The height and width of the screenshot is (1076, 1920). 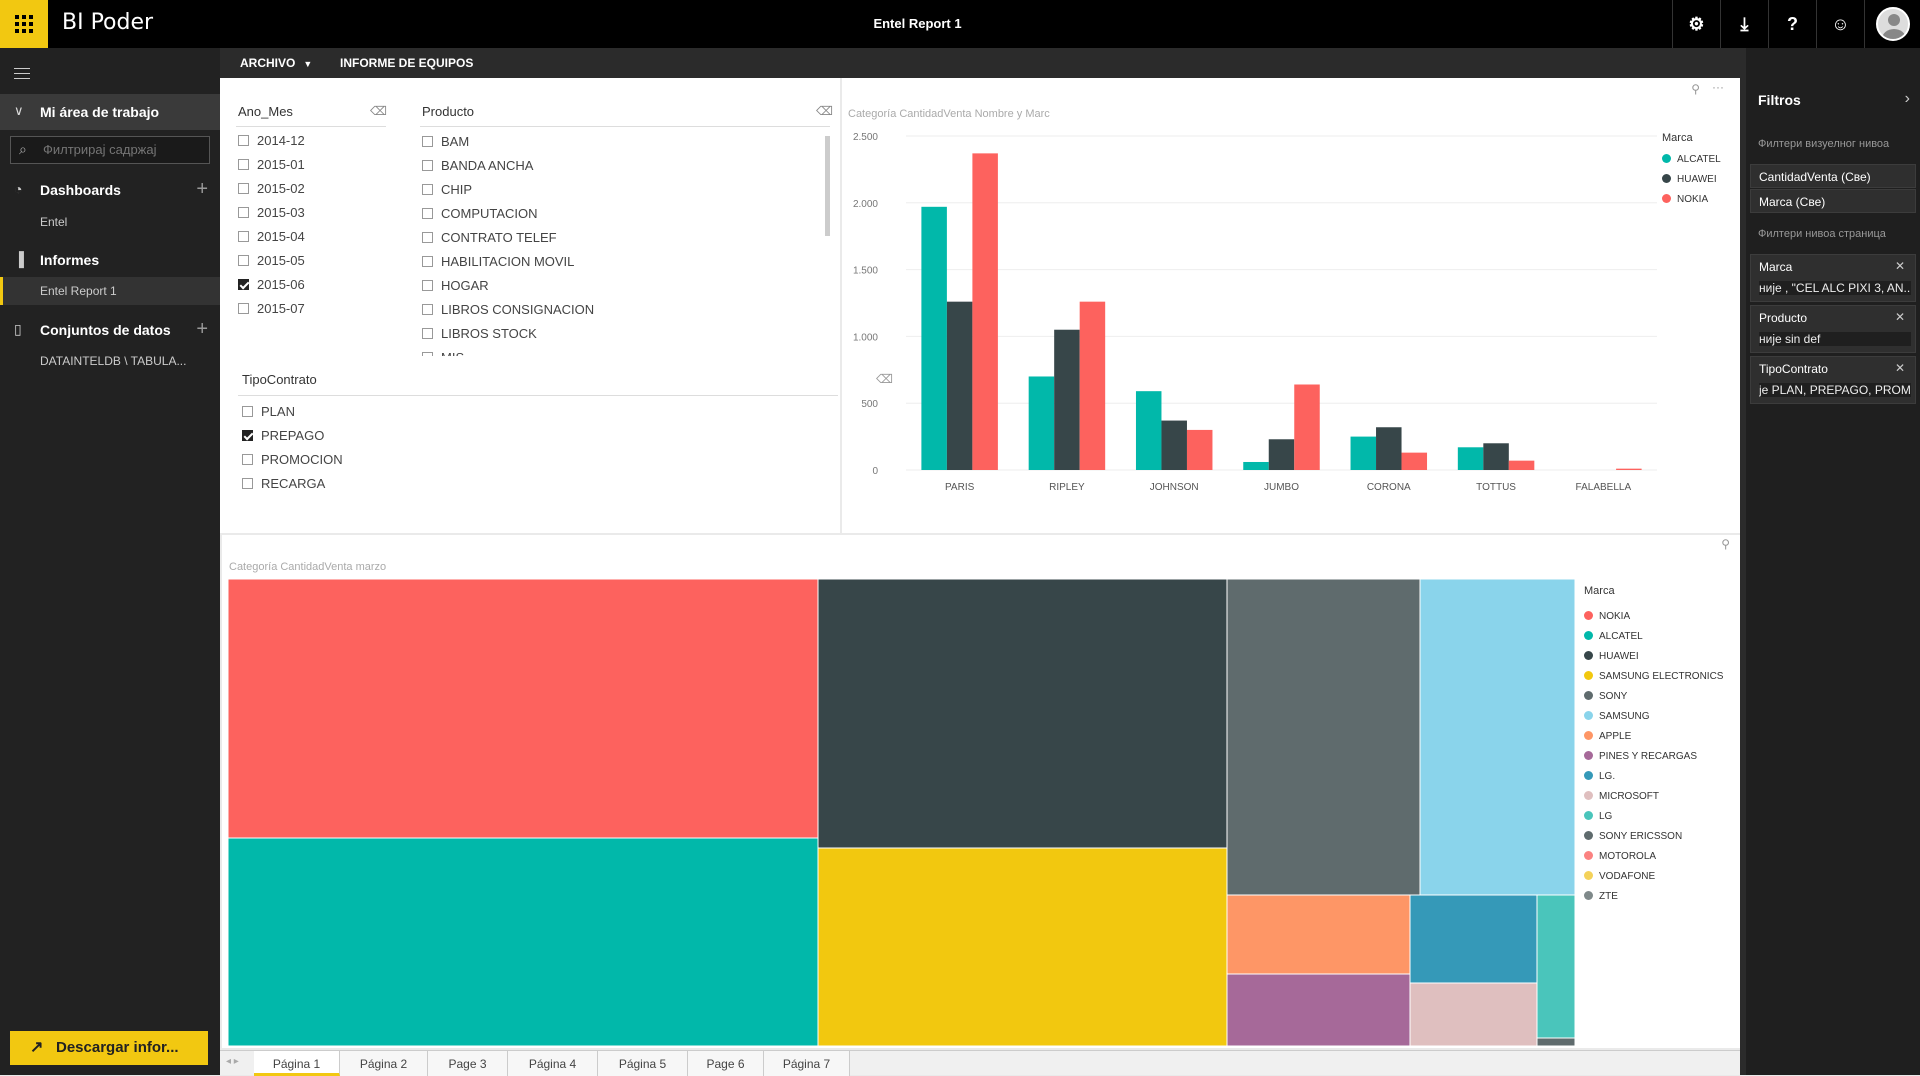 What do you see at coordinates (508, 312) in the screenshot?
I see `slicer-item-producto: LIBROS CONSIGNACION` at bounding box center [508, 312].